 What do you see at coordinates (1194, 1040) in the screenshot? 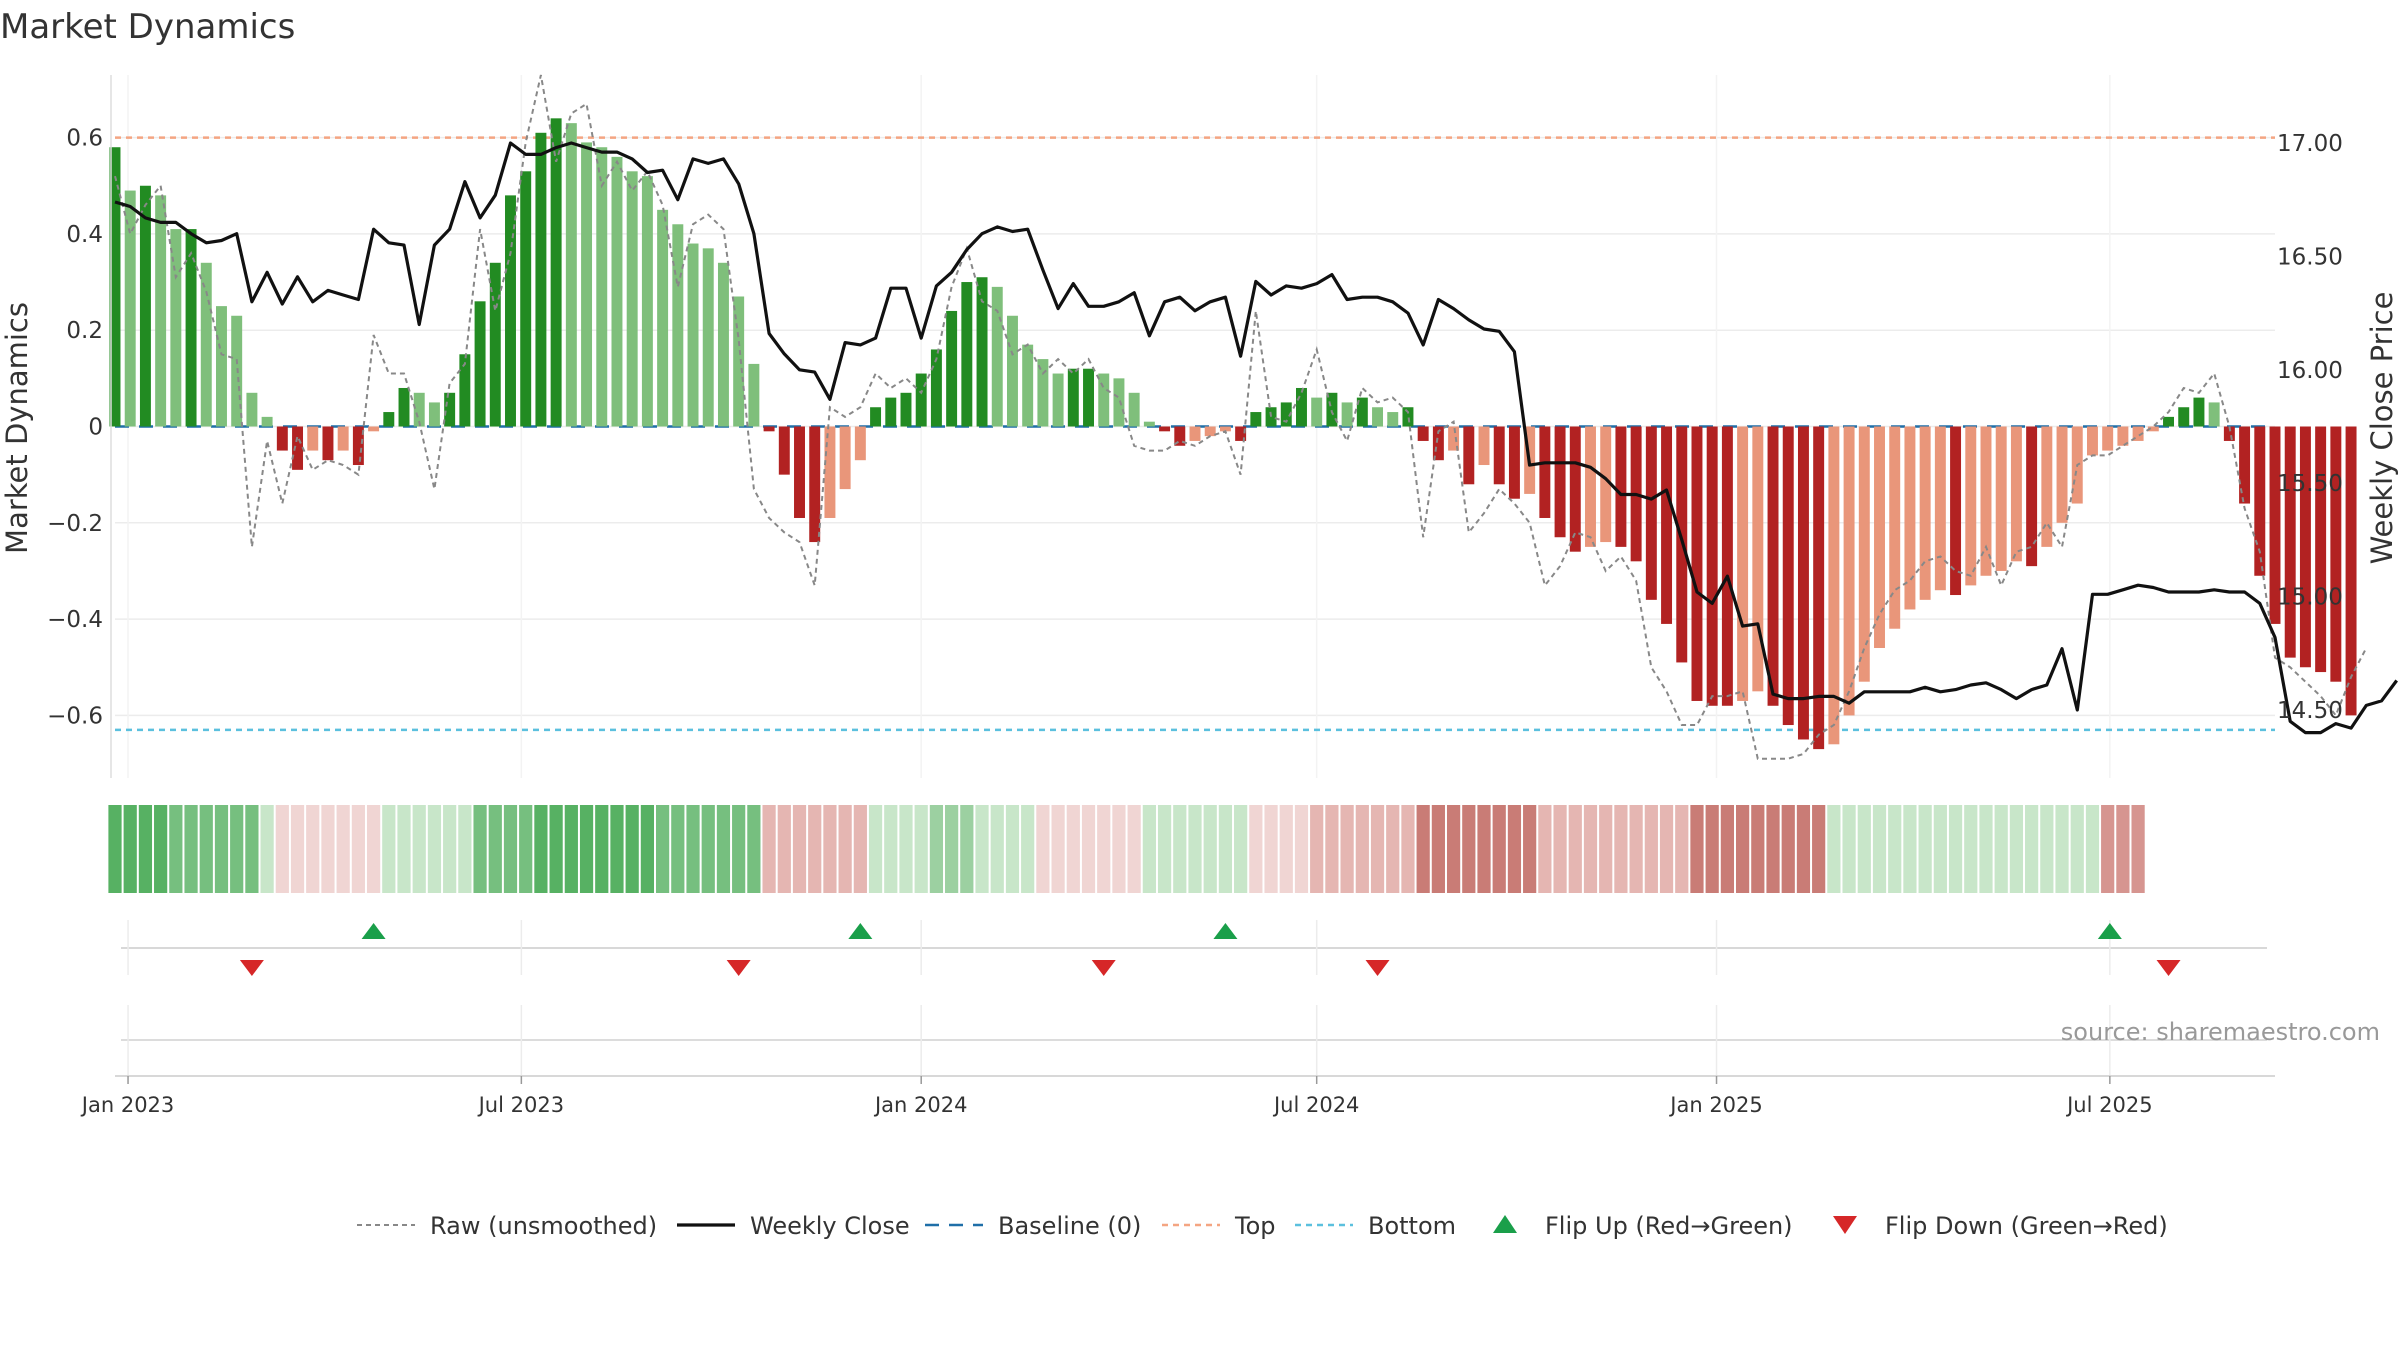
I see `secondary-panel` at bounding box center [1194, 1040].